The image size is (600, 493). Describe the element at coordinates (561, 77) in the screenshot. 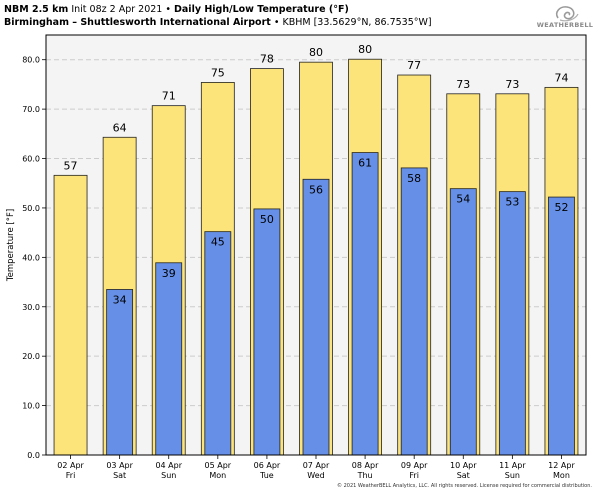

I see `high-label: 74` at that location.